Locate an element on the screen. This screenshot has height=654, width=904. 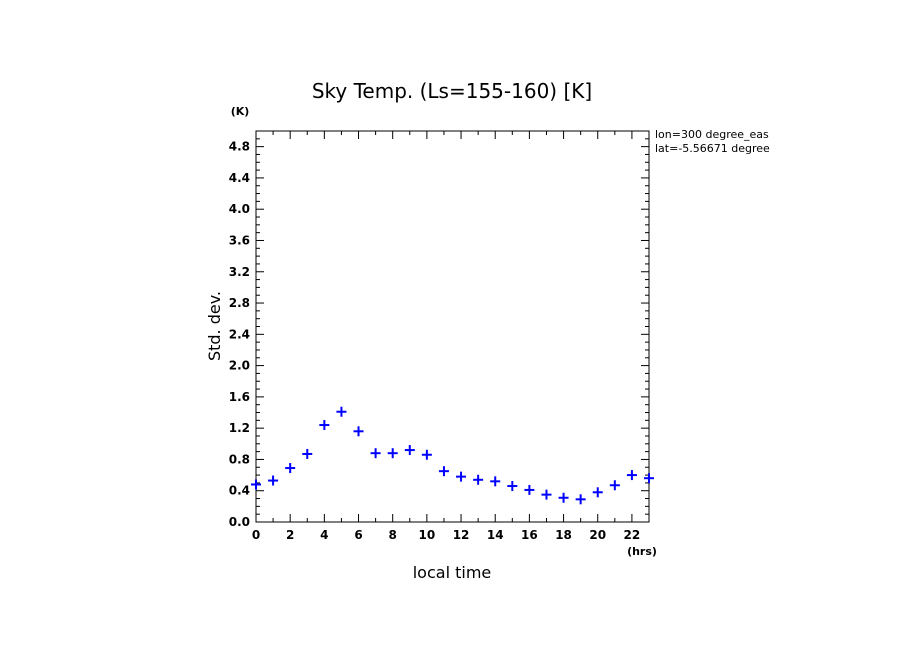
y-tick-label: 4.8 is located at coordinates (239, 147).